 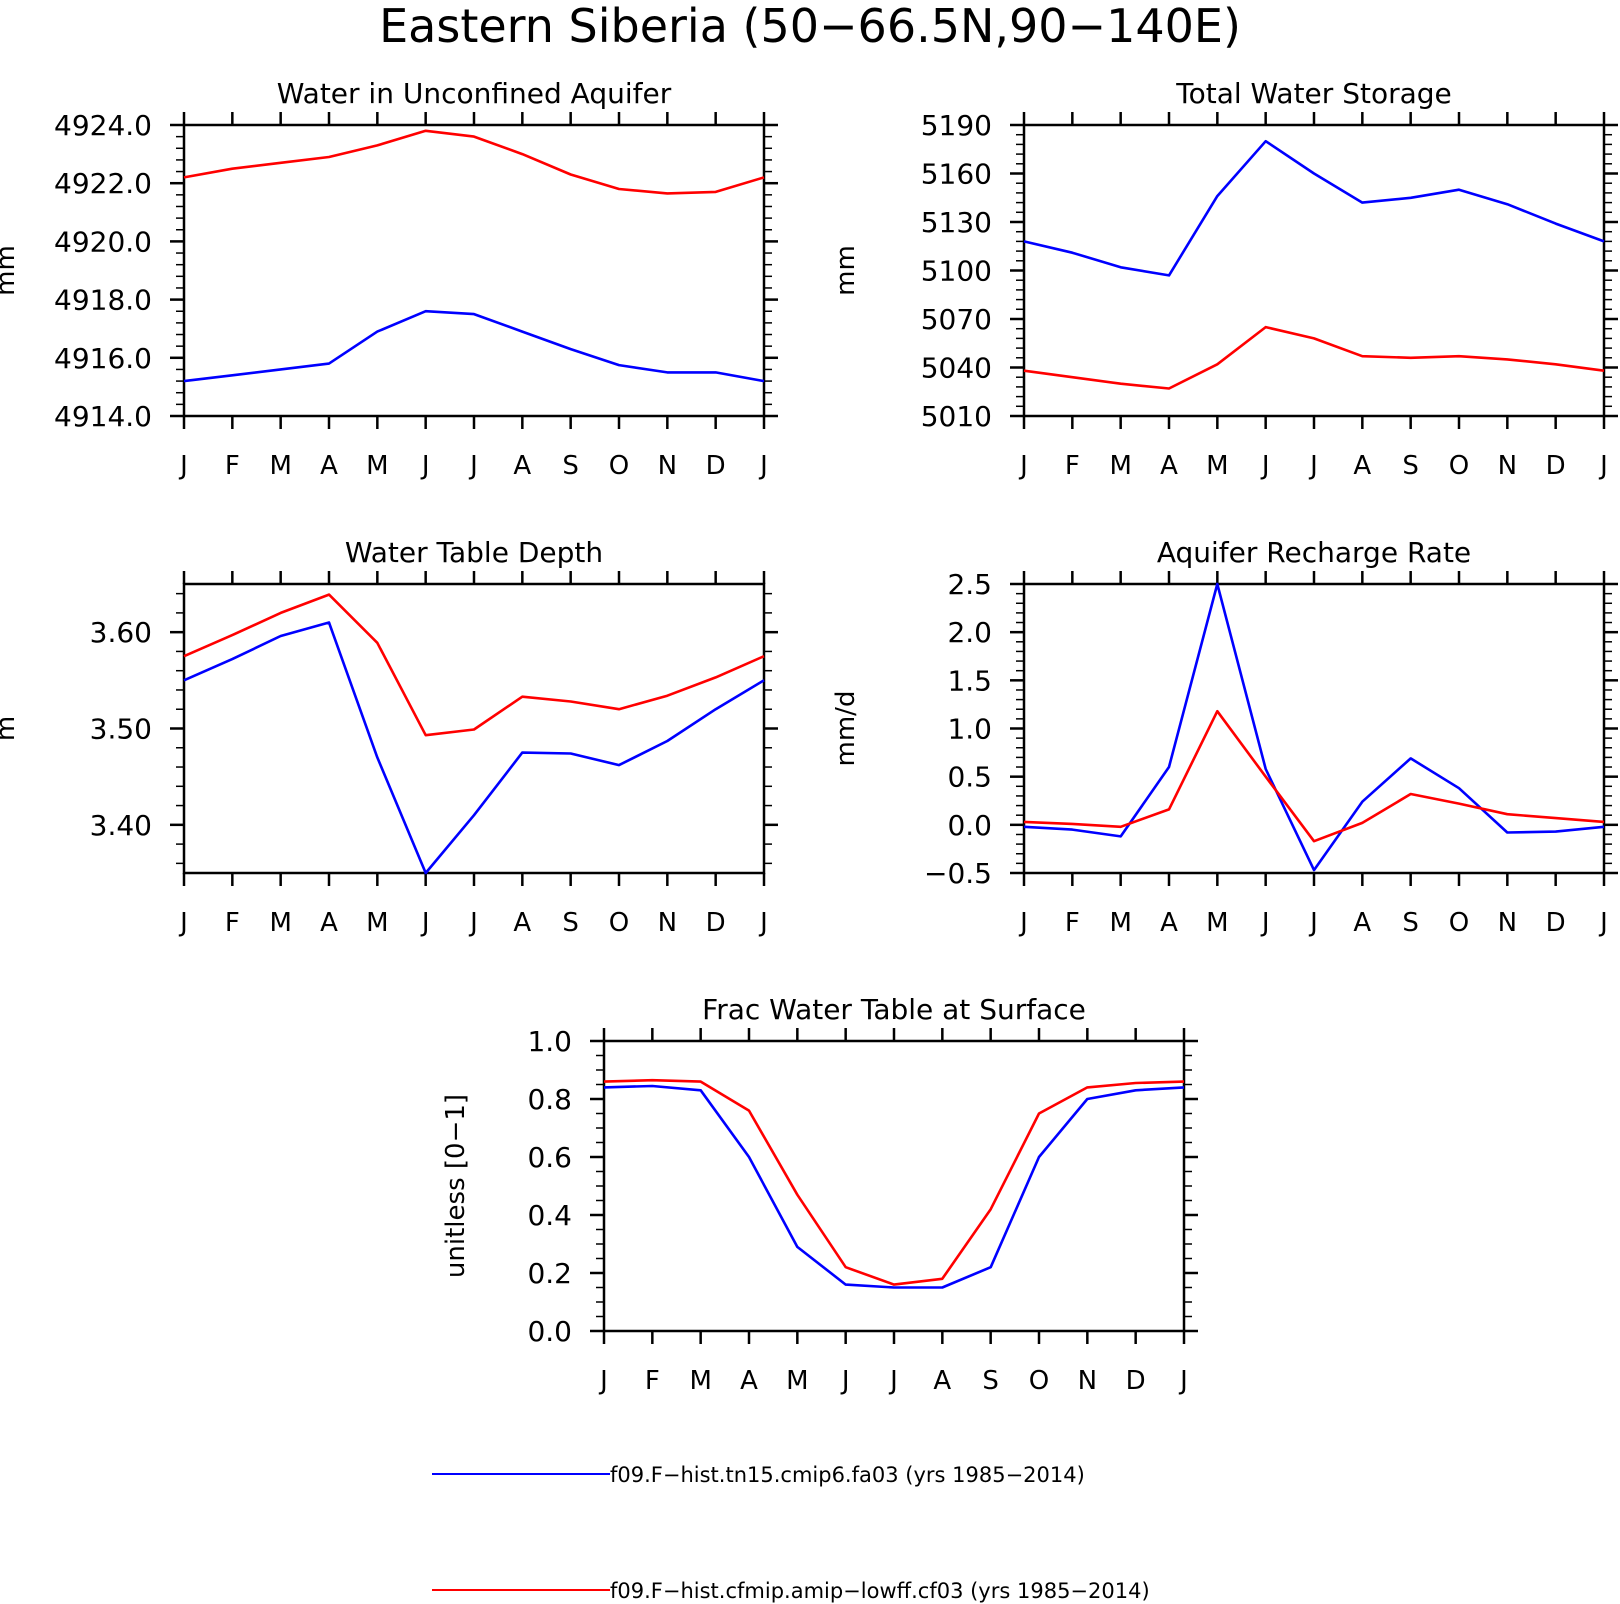 What do you see at coordinates (956, 368) in the screenshot?
I see `y-tick-label: 5040` at bounding box center [956, 368].